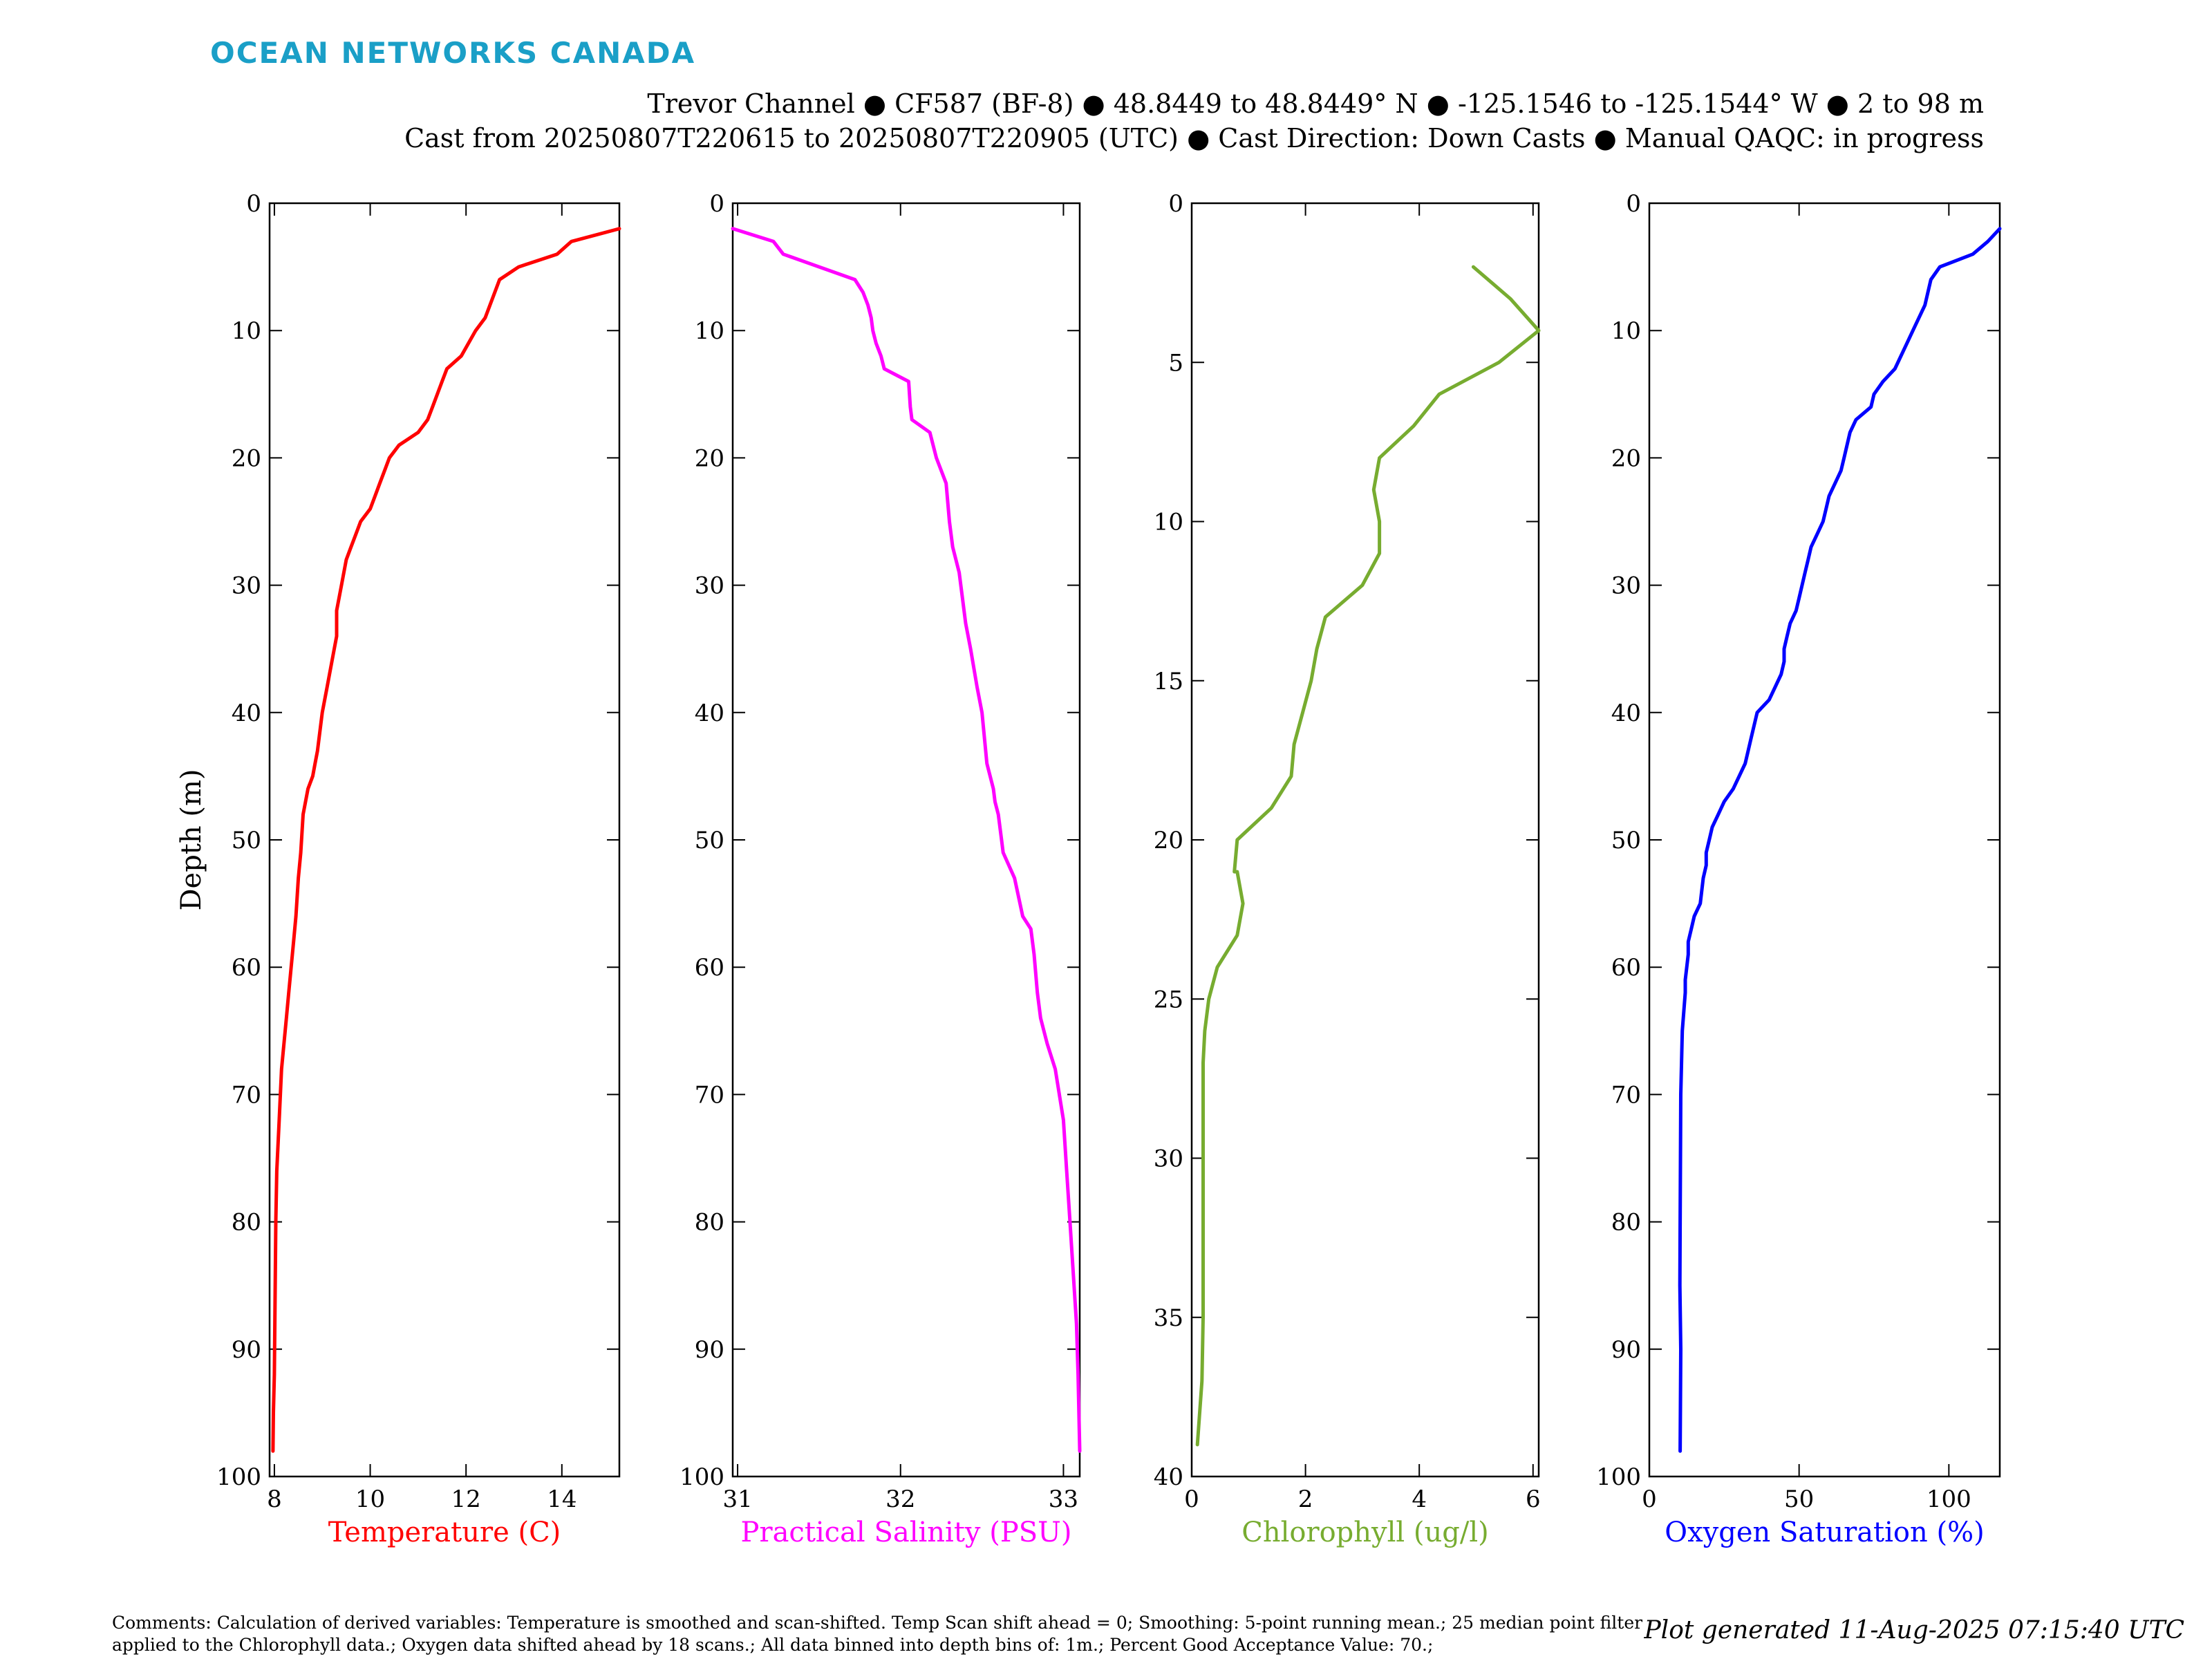  What do you see at coordinates (1063, 1499) in the screenshot?
I see `x-tick-label: 33` at bounding box center [1063, 1499].